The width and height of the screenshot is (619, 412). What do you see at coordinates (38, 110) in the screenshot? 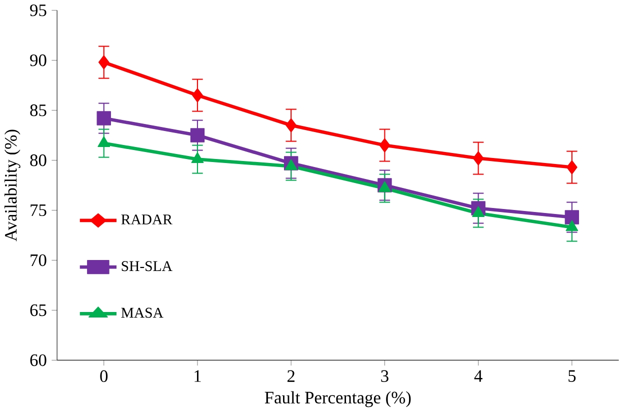
I see `y-tick-label: 85` at bounding box center [38, 110].